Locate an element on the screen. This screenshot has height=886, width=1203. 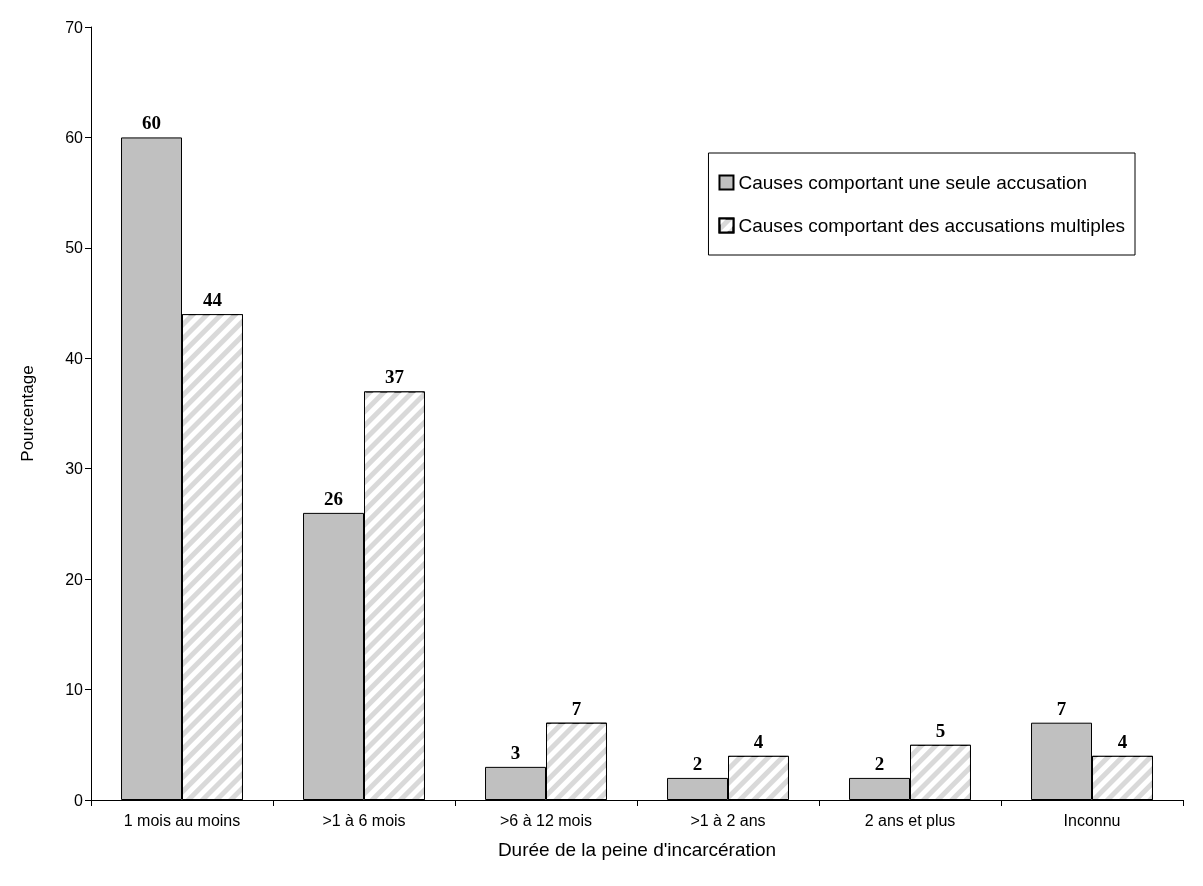
data-label: 26 is located at coordinates (334, 498).